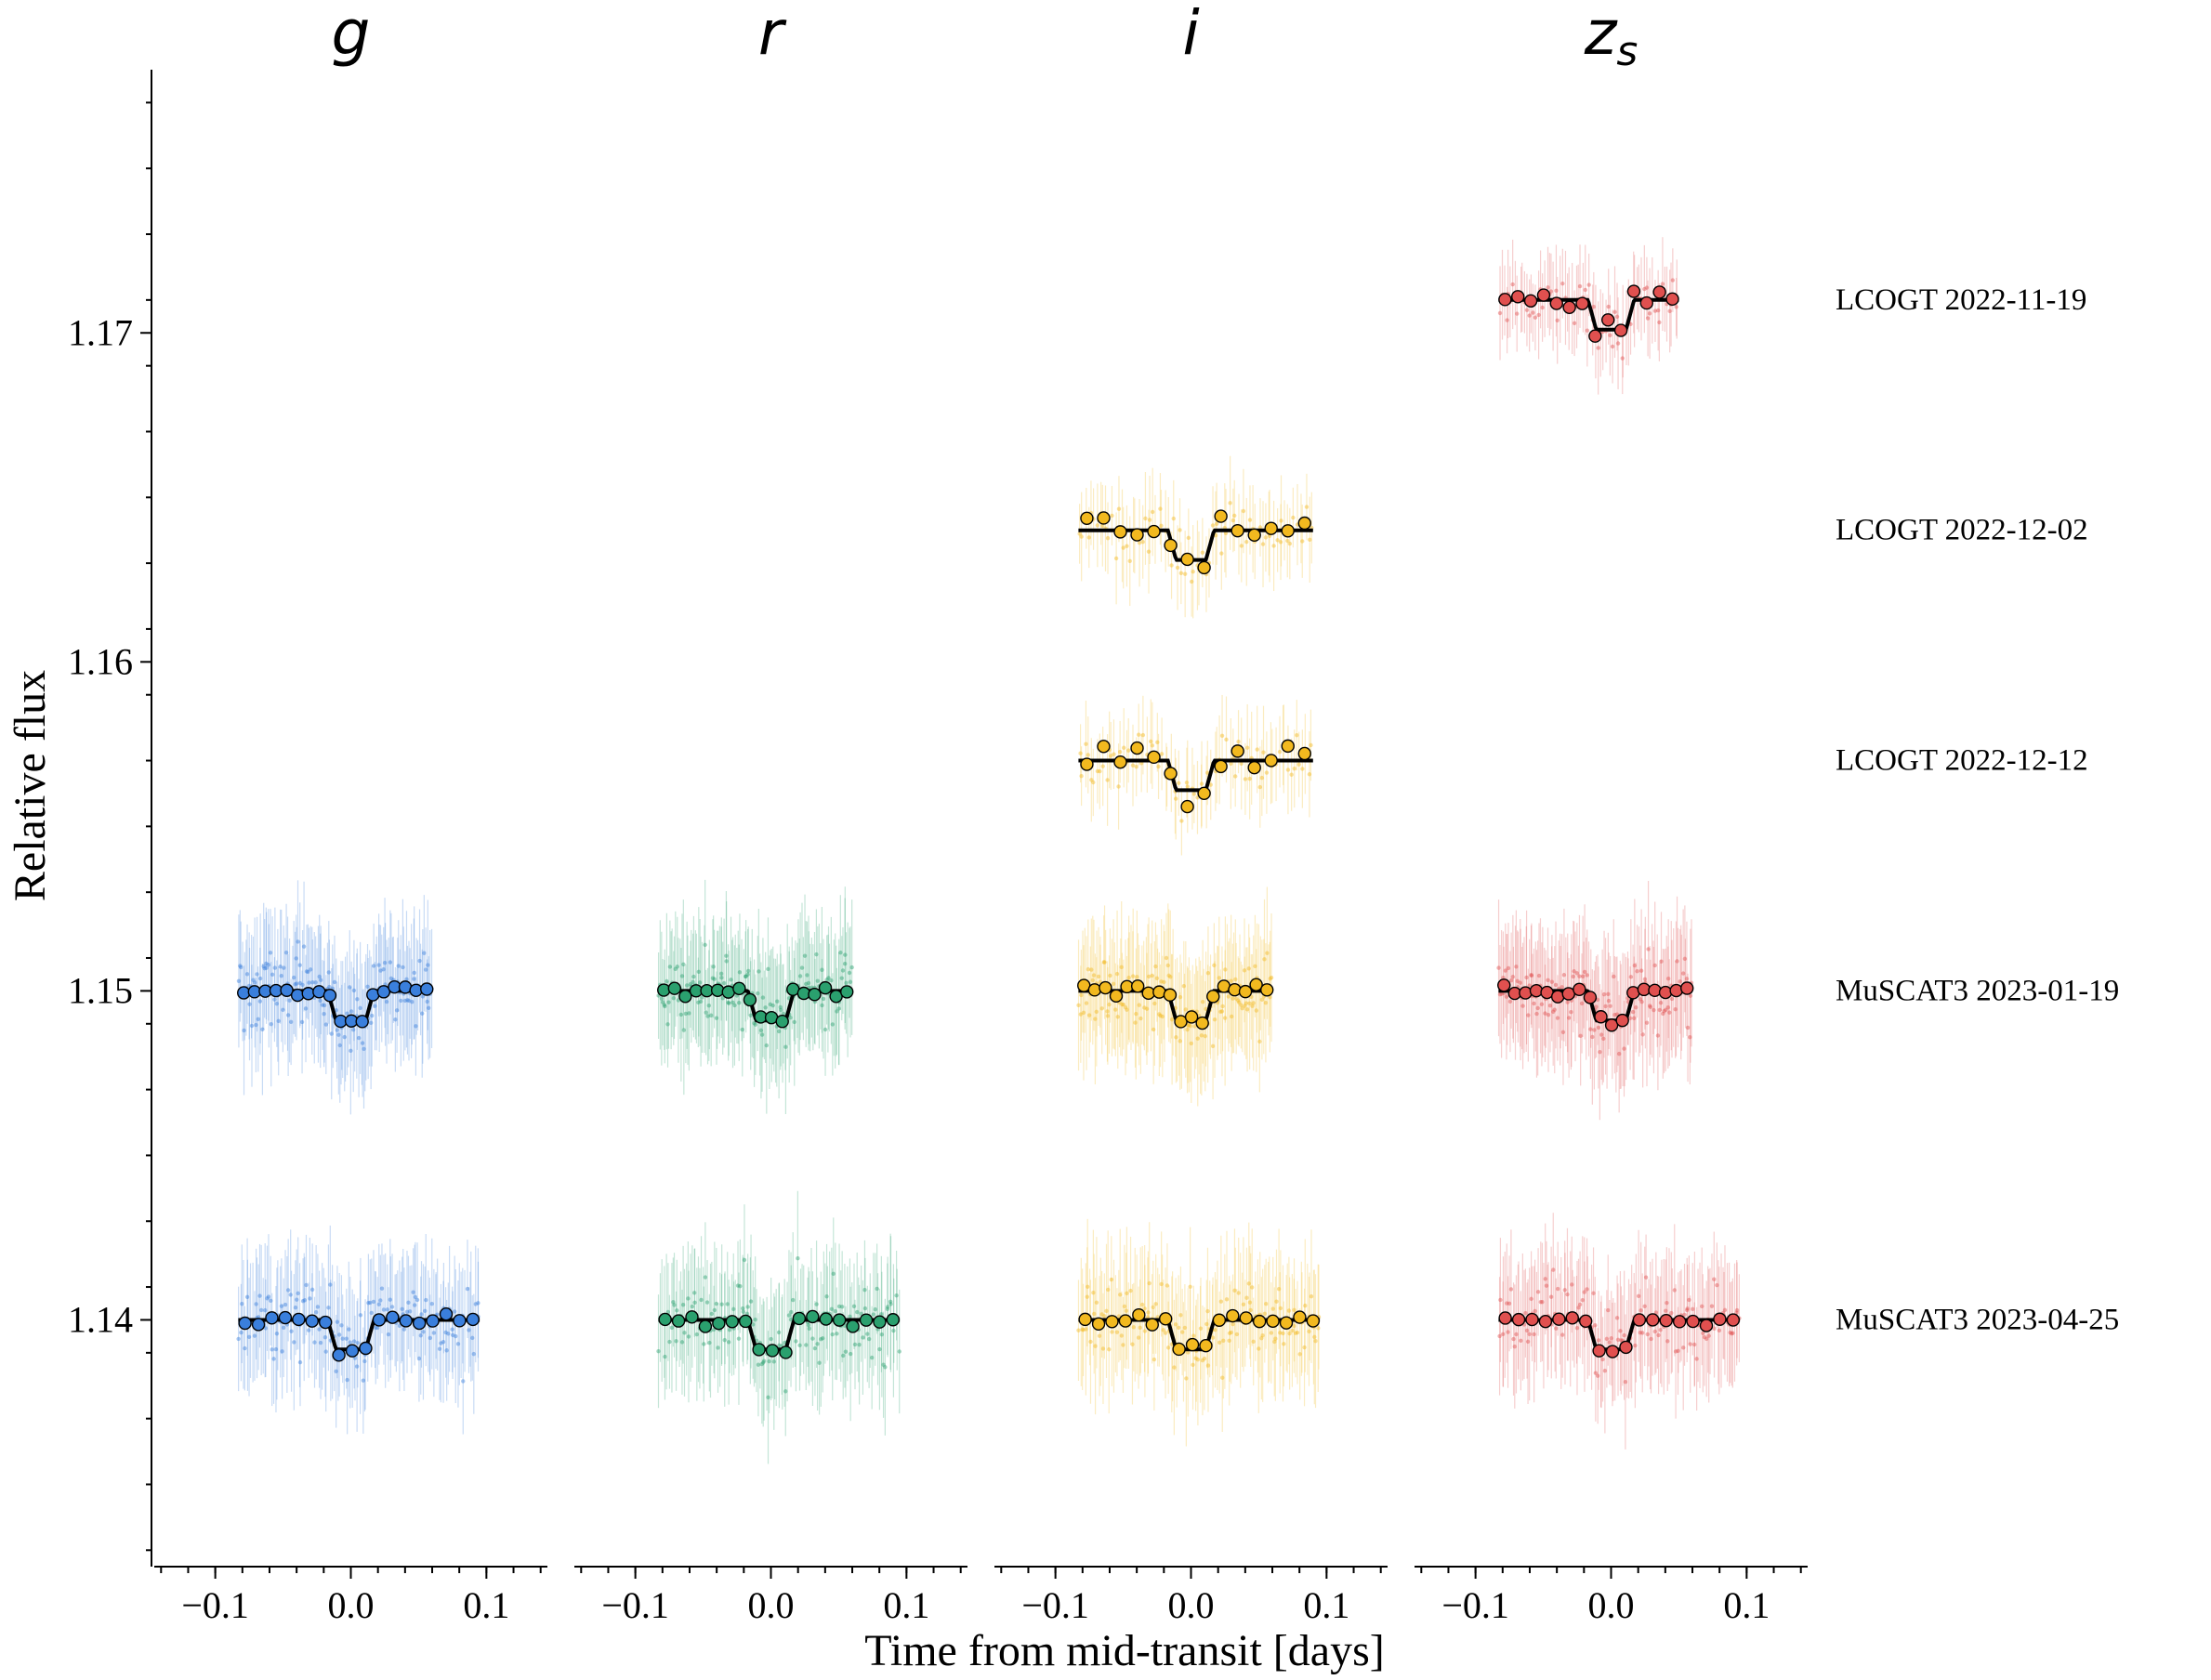  What do you see at coordinates (772, 1605) in the screenshot?
I see `x-tick-label: 0.0` at bounding box center [772, 1605].